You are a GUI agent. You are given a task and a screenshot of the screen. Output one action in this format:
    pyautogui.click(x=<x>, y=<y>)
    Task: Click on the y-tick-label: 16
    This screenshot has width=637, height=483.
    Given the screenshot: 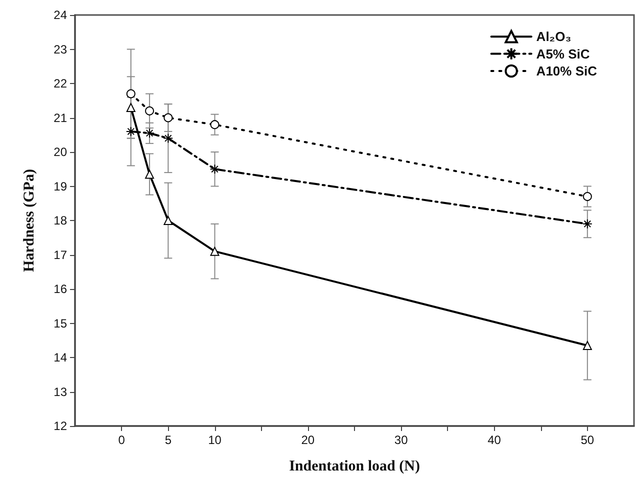 What is the action you would take?
    pyautogui.click(x=61, y=289)
    